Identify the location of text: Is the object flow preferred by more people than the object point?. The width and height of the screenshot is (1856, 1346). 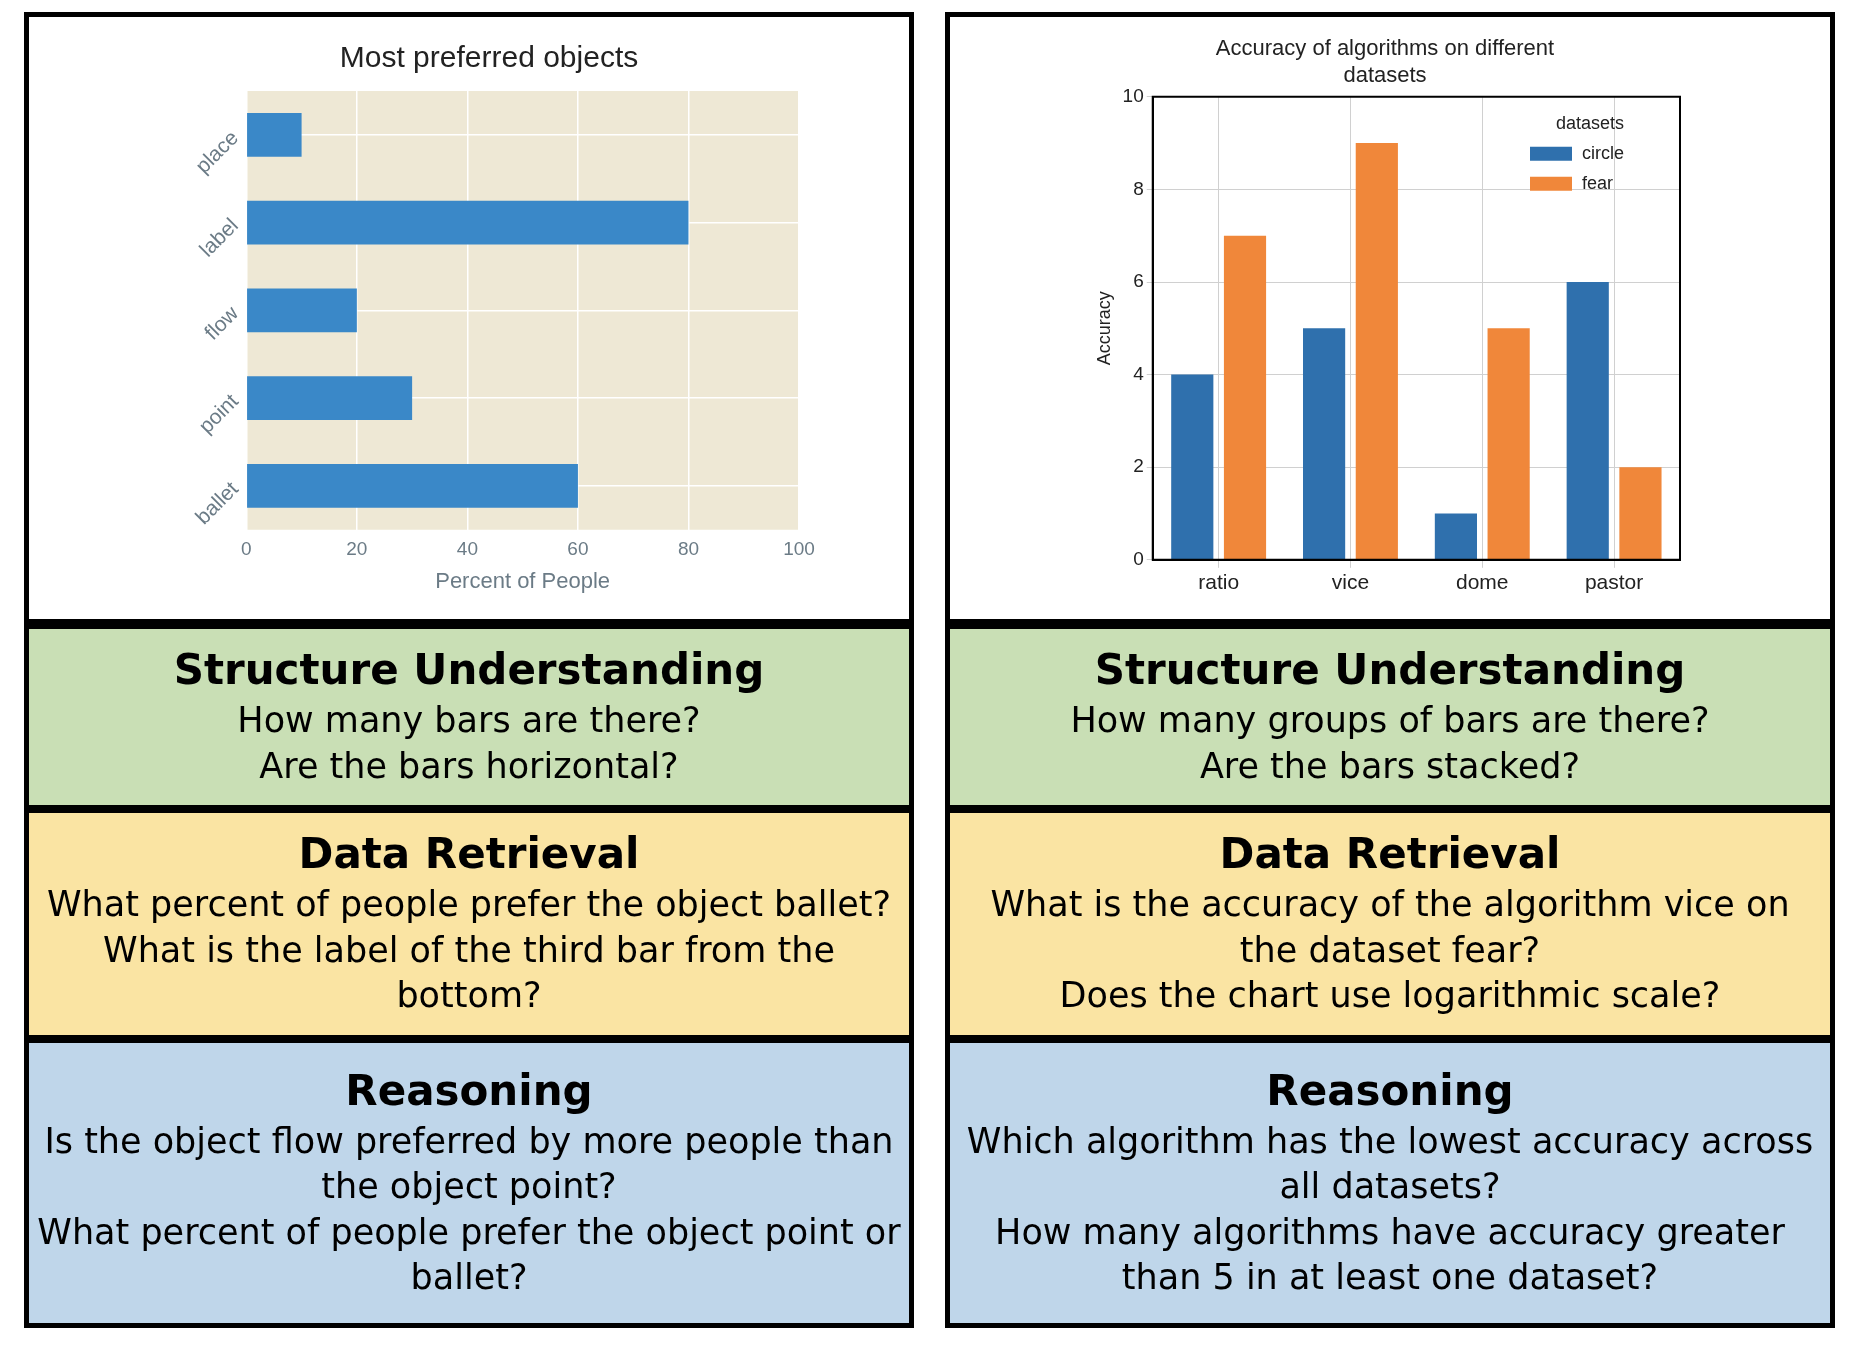
(469, 1163).